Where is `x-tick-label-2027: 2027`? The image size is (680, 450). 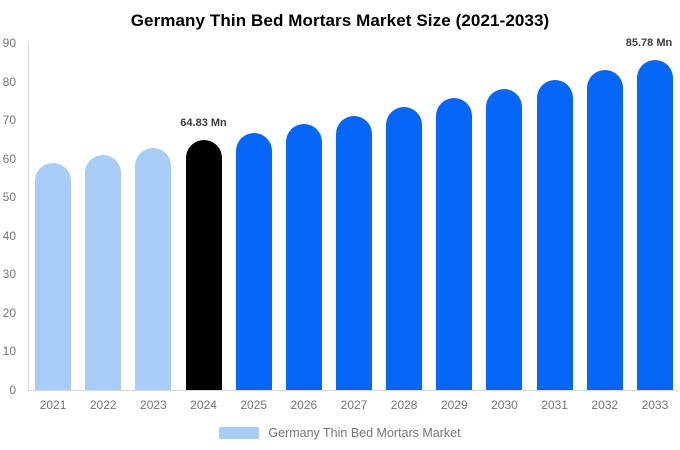
x-tick-label-2027: 2027 is located at coordinates (354, 405).